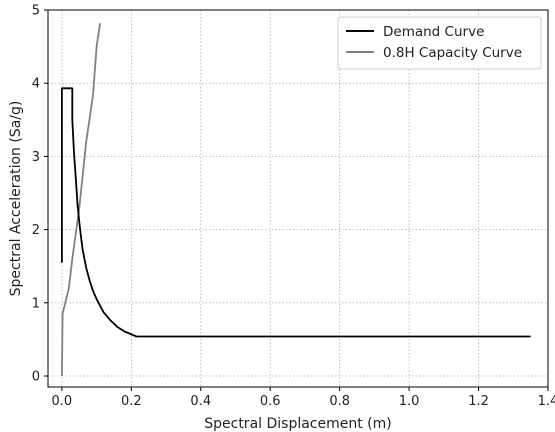  What do you see at coordinates (36, 11) in the screenshot?
I see `y-tick-label: 5` at bounding box center [36, 11].